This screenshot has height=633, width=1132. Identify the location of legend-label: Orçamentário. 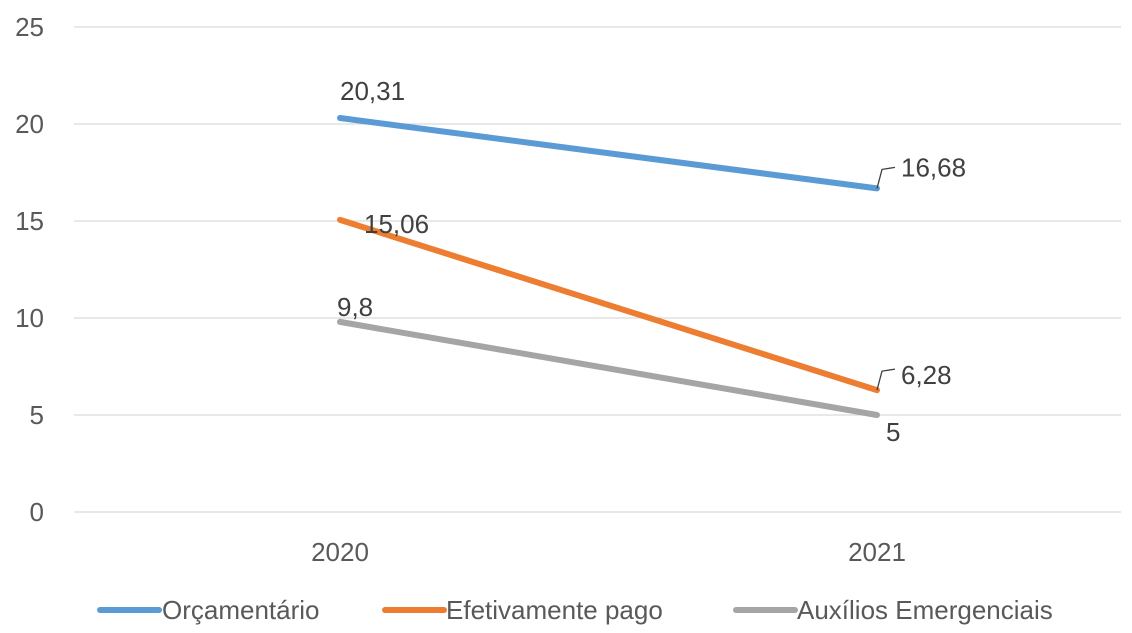
(241, 610).